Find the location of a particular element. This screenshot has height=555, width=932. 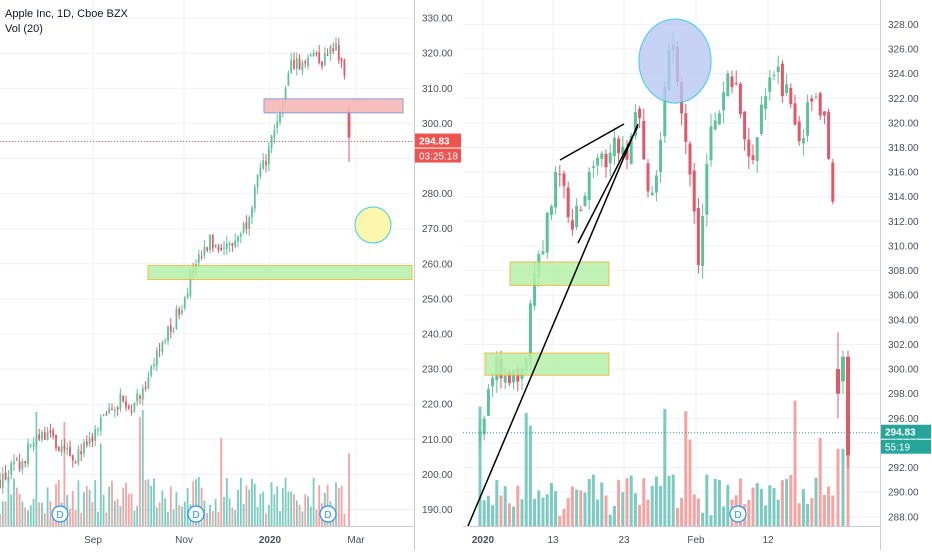

y-tick-label: 330.00 is located at coordinates (437, 19).